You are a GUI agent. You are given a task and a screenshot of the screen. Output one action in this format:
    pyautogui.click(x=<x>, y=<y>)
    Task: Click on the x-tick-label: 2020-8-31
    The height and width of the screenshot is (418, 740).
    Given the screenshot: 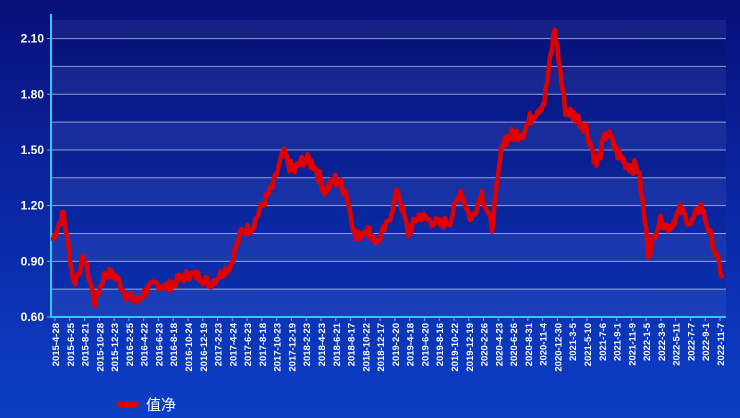 What is the action you would take?
    pyautogui.click(x=529, y=344)
    